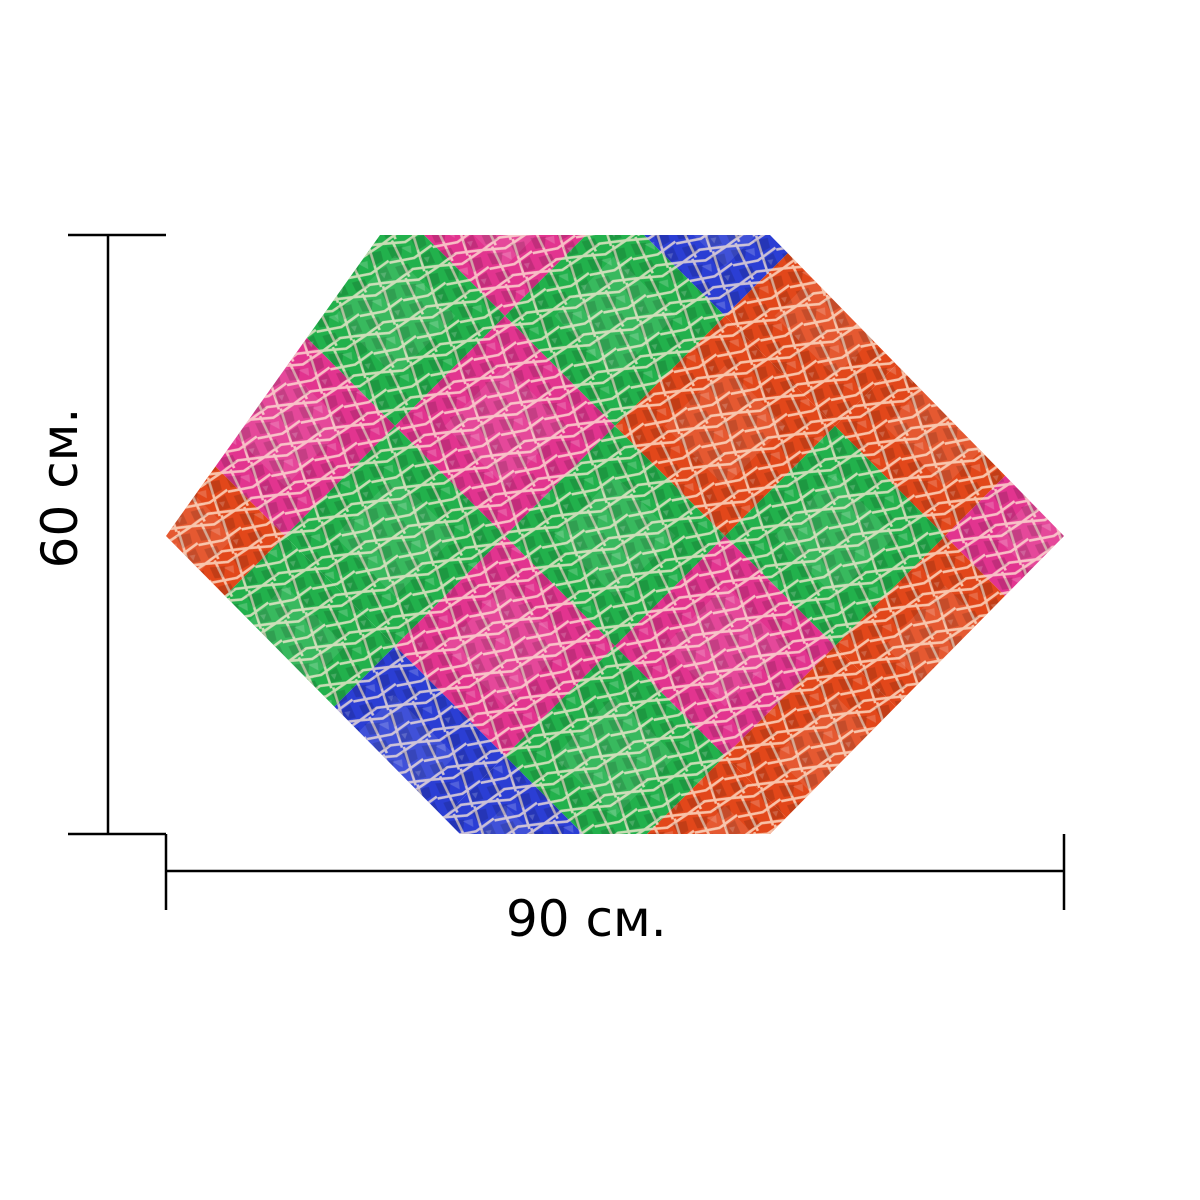 This screenshot has width=1200, height=1200. Describe the element at coordinates (60, 488) in the screenshot. I see `height-label: 60 см.` at that location.